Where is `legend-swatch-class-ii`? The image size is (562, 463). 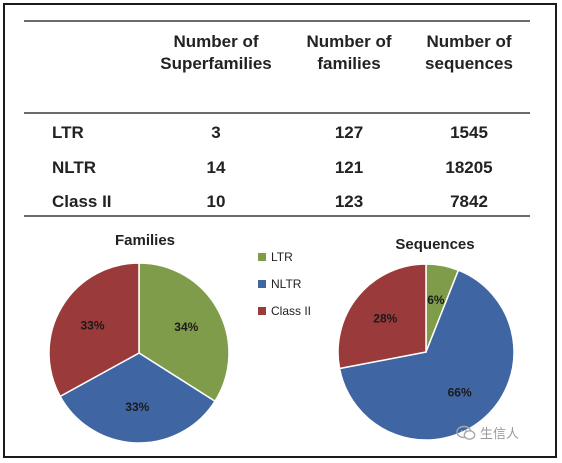
legend-swatch-class-ii is located at coordinates (262, 311).